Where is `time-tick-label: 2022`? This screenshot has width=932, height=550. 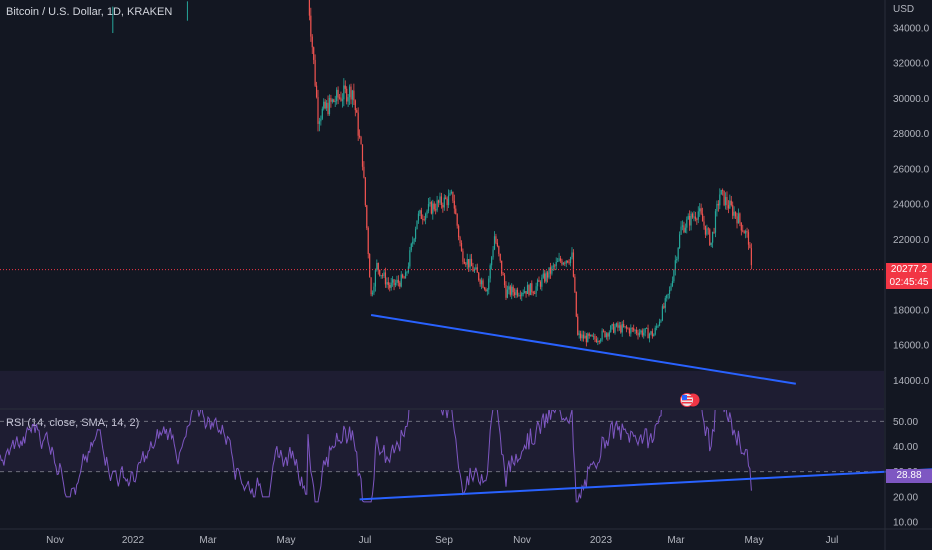 time-tick-label: 2022 is located at coordinates (133, 540).